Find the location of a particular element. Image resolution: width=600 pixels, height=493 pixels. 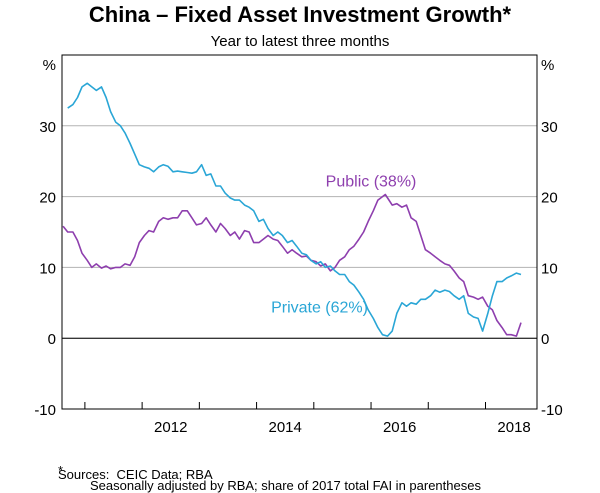

chart-subtitle: Year to latest three months is located at coordinates (300, 41).